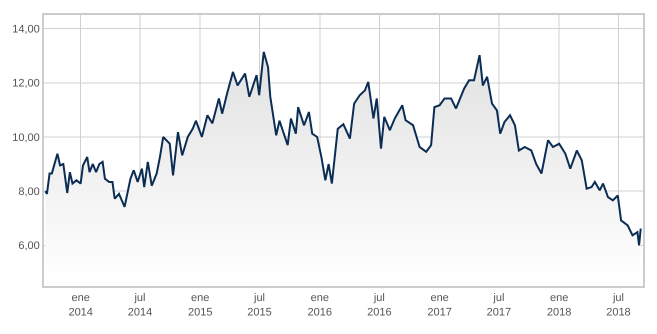 The width and height of the screenshot is (657, 334). I want to click on x-tick-label: ene 2015, so click(200, 305).